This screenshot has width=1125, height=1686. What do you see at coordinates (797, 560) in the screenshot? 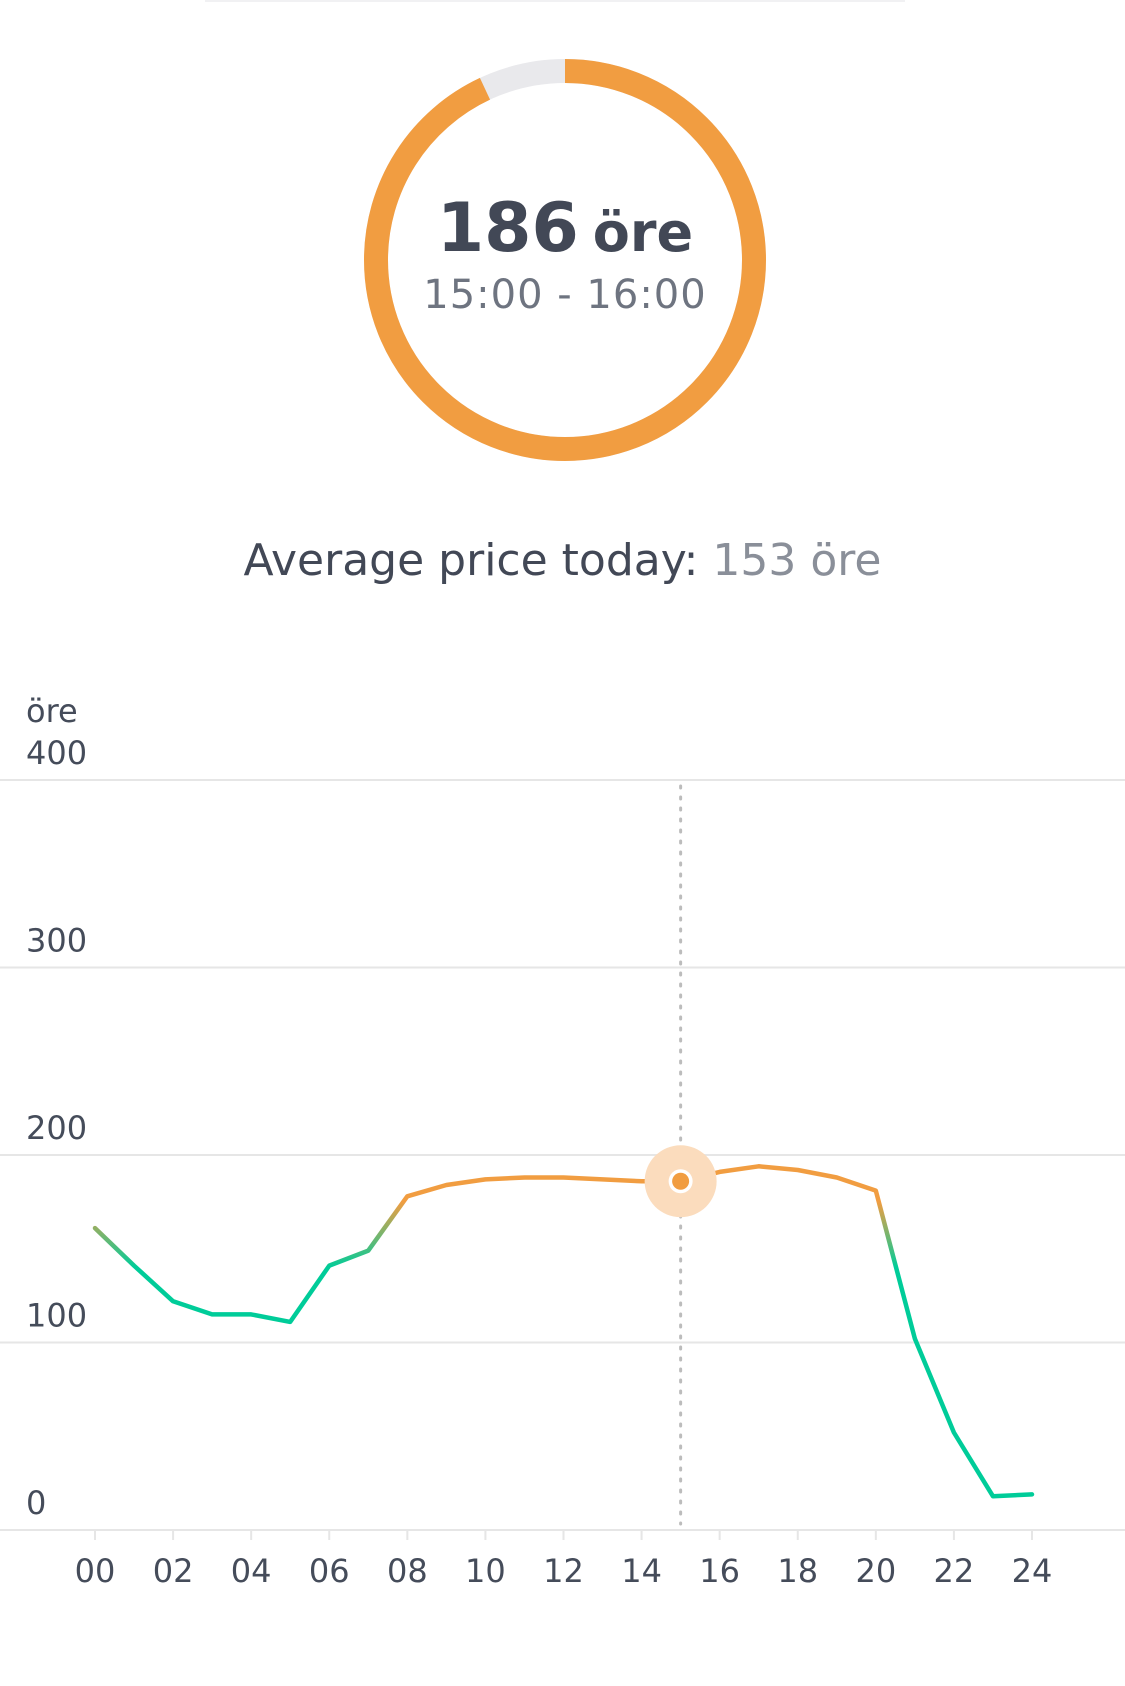
I see `average-price-value: 153 öre` at bounding box center [797, 560].